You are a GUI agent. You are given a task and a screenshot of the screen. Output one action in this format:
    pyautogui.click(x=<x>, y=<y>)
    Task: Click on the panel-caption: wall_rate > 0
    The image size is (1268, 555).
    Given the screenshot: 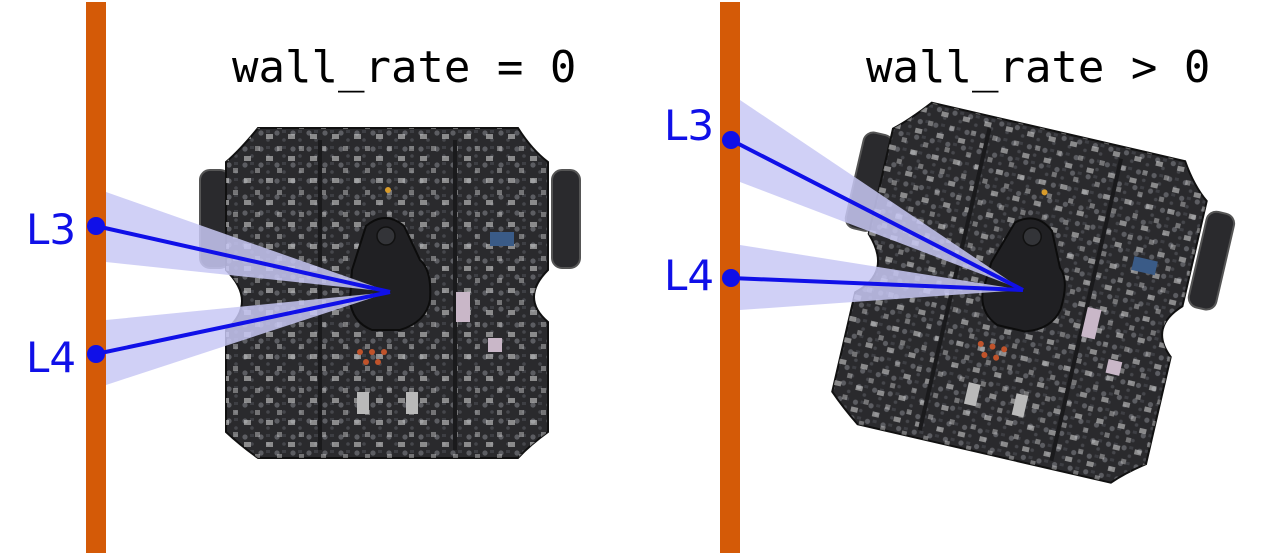 What is the action you would take?
    pyautogui.click(x=1038, y=67)
    